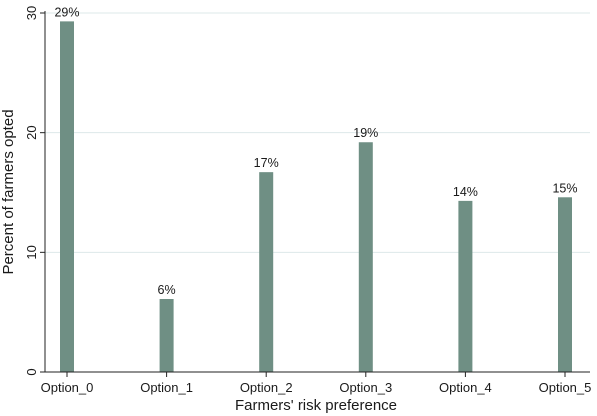 The height and width of the screenshot is (416, 597). What do you see at coordinates (365, 133) in the screenshot?
I see `data-label-option-3: 19%` at bounding box center [365, 133].